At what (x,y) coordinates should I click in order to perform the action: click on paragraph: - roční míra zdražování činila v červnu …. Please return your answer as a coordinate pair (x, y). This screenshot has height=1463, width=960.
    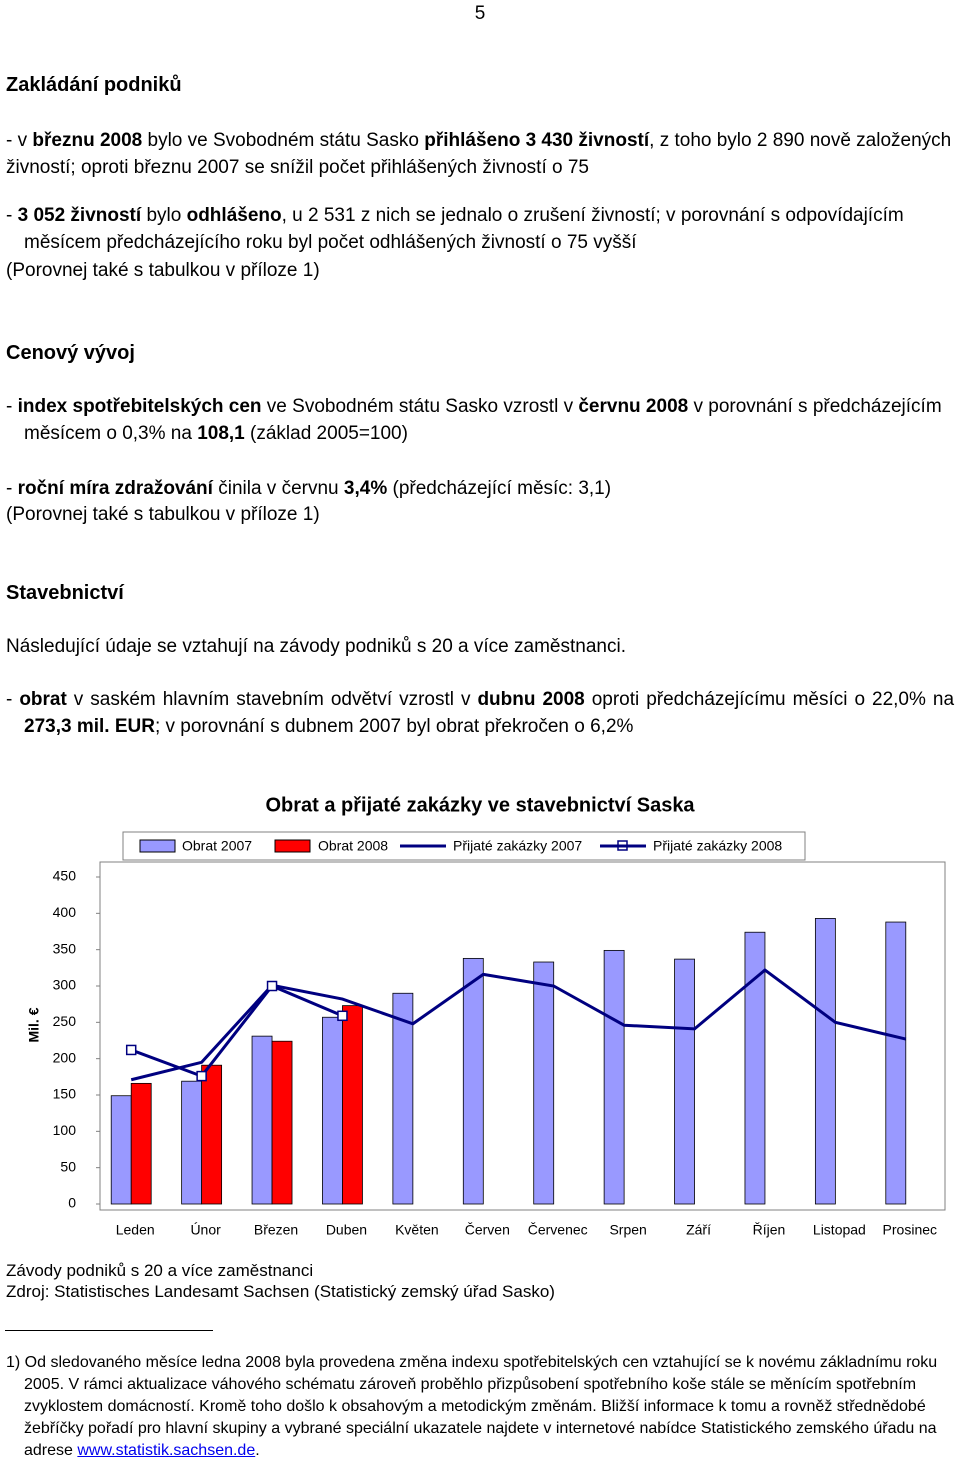
    Looking at the image, I should click on (480, 488).